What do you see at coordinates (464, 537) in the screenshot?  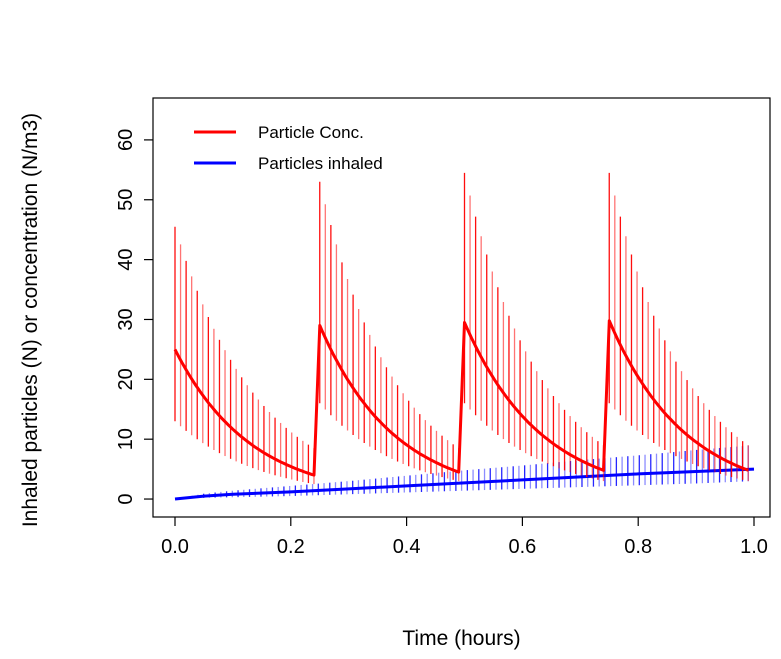 I see `x-axis: 0.0 0.2 0.4 0.6 0.8 1.0` at bounding box center [464, 537].